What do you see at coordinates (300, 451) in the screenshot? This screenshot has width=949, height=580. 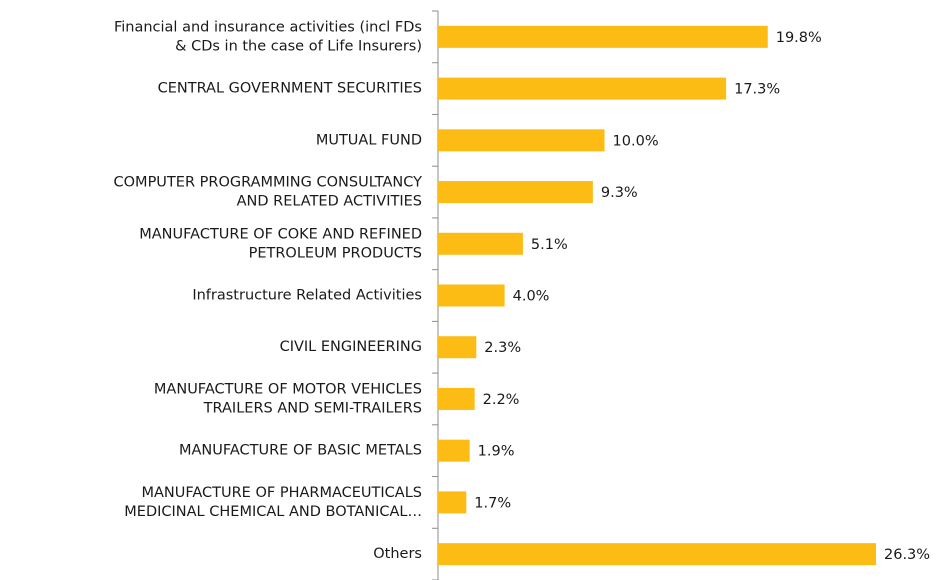 I see `category-label: MANUFACTURE OF BASIC METALS` at bounding box center [300, 451].